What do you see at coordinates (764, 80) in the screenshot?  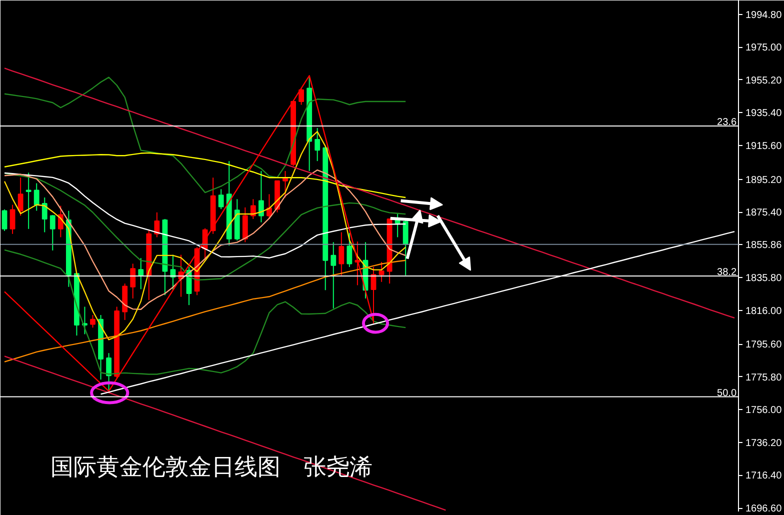 I see `y-tick-label: 1955.20` at bounding box center [764, 80].